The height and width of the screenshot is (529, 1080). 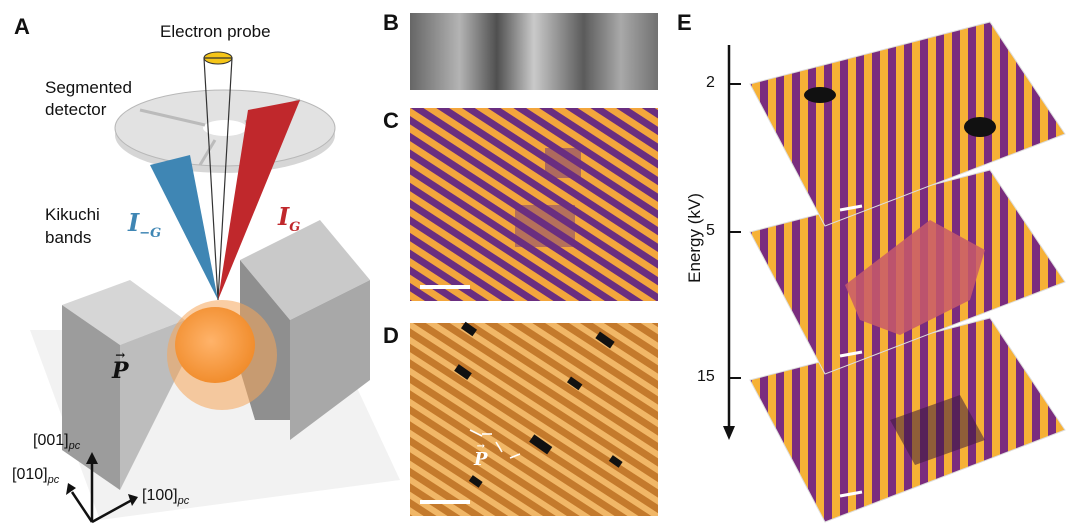 I want to click on energy-tick-5: 5, so click(x=710, y=230).